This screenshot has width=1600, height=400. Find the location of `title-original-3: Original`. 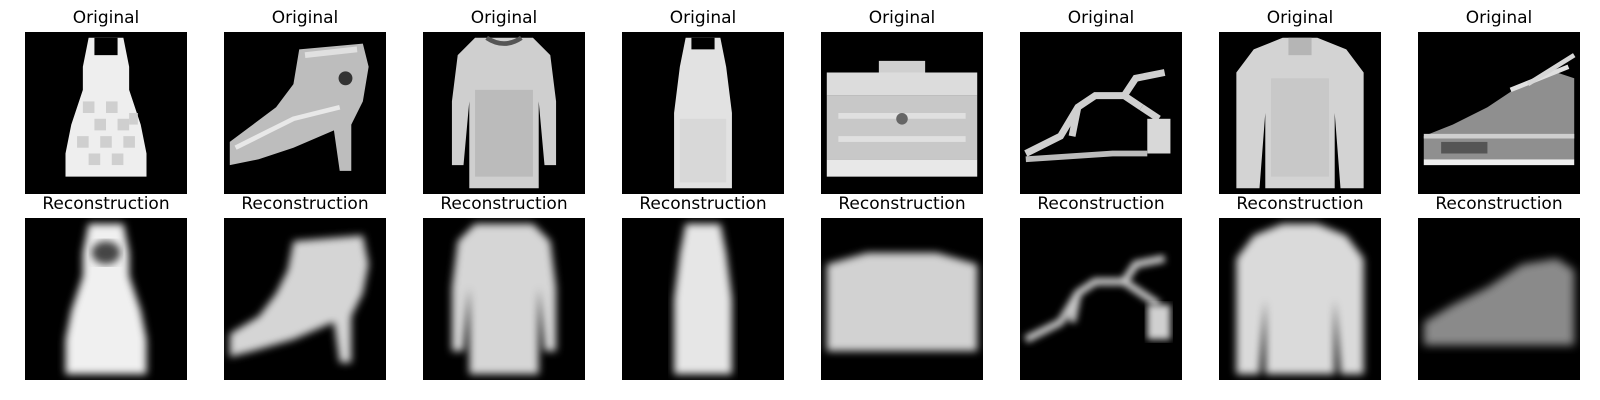

title-original-3: Original is located at coordinates (504, 18).